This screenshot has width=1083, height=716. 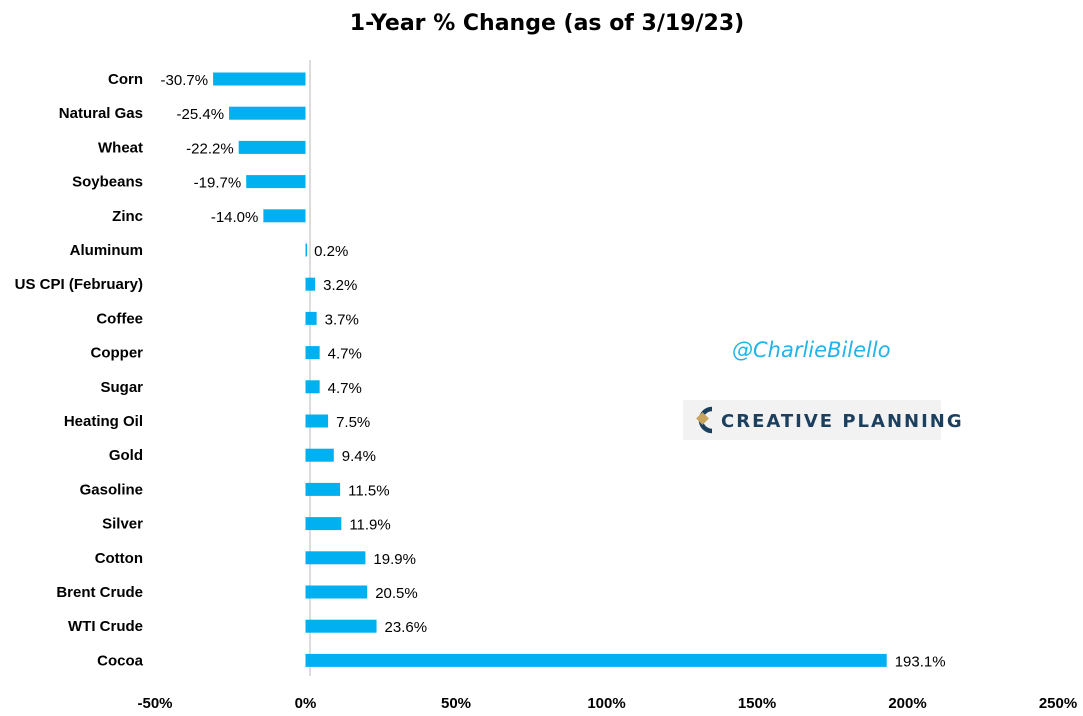 I want to click on bar-zinc, so click(x=284, y=216).